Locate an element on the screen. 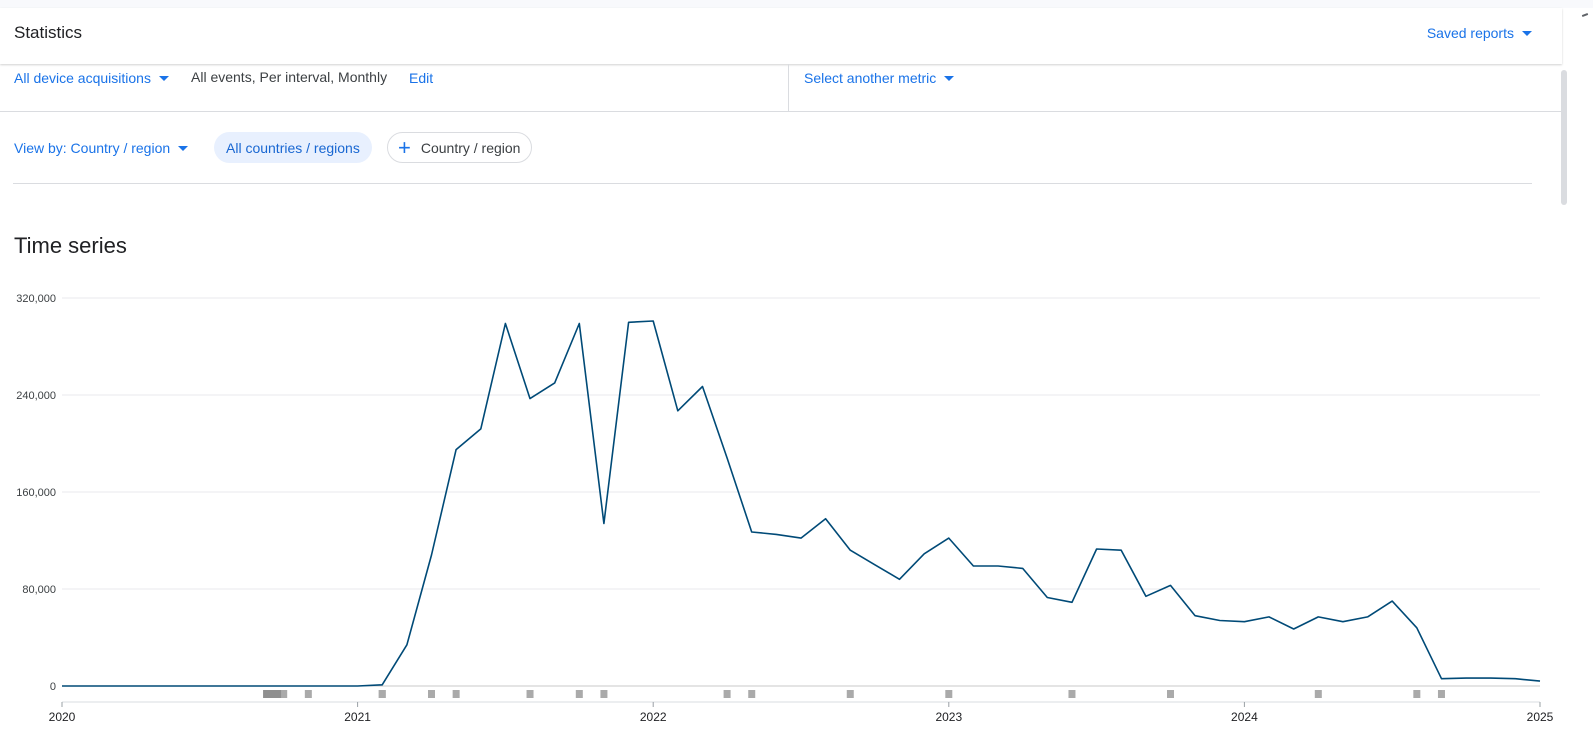 This screenshot has width=1593, height=747. x-tick-label: 2022 is located at coordinates (653, 717).